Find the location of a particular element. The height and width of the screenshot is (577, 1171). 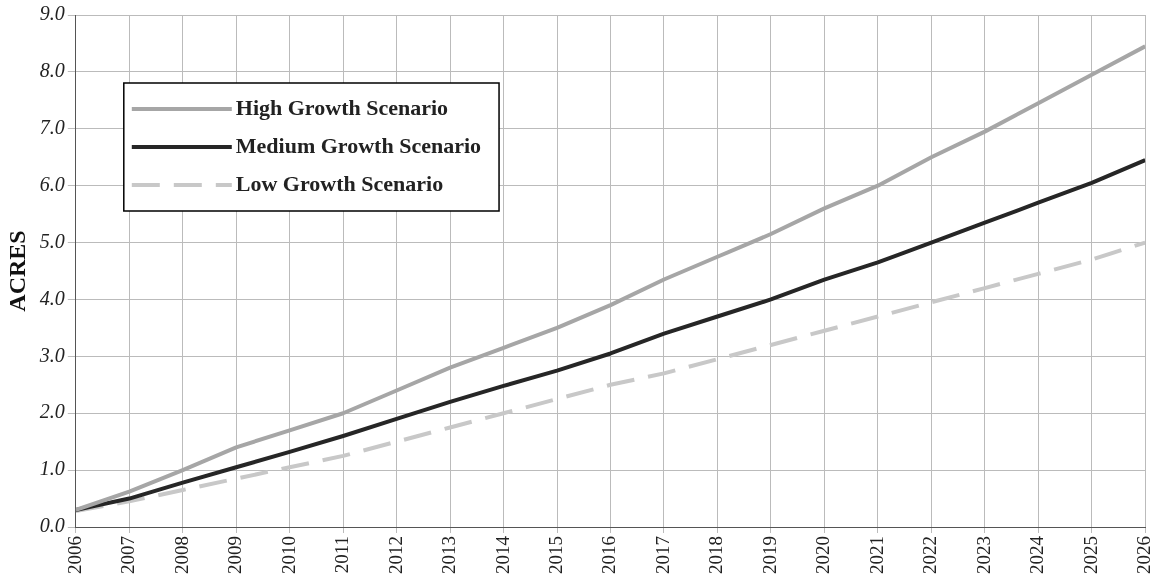

x-tick-label: 2024 is located at coordinates (1037, 554).